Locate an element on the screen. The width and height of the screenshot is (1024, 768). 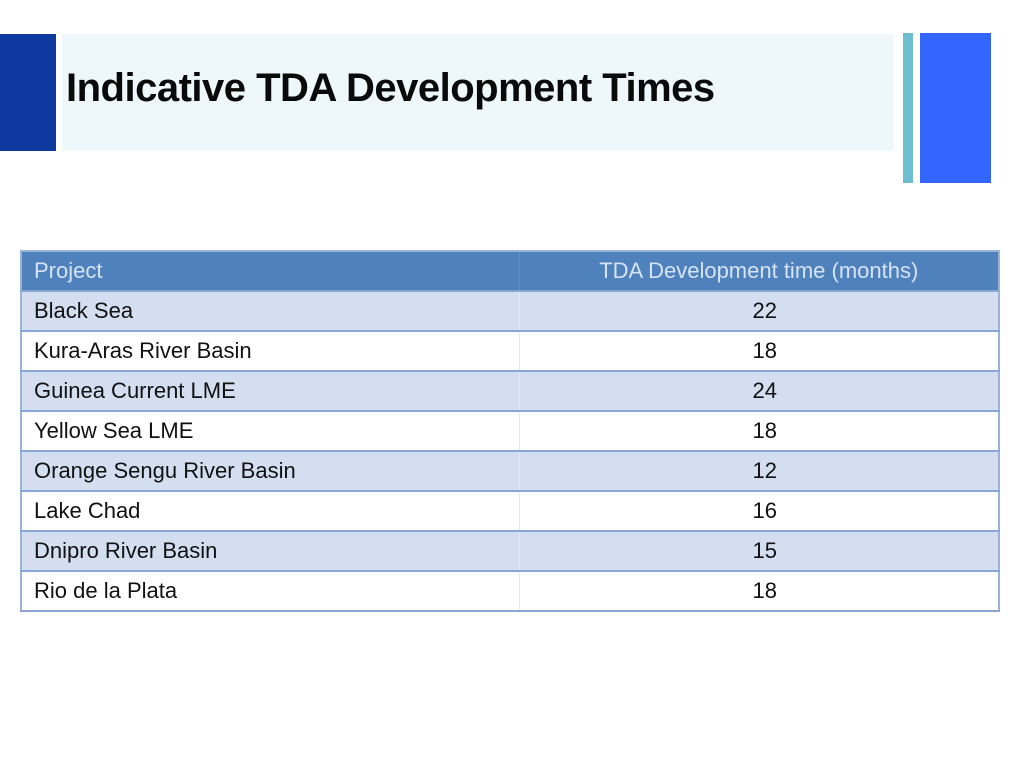
title-band is located at coordinates (478, 92).